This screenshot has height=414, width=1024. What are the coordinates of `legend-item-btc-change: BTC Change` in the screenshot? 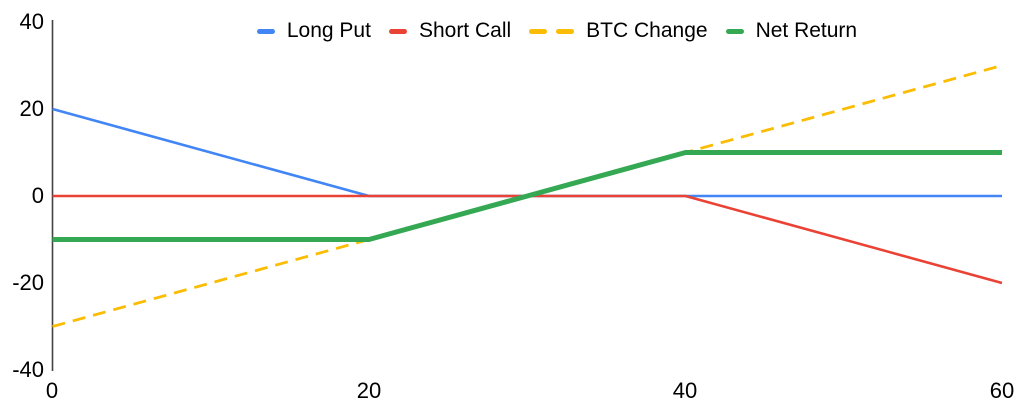 It's located at (618, 31).